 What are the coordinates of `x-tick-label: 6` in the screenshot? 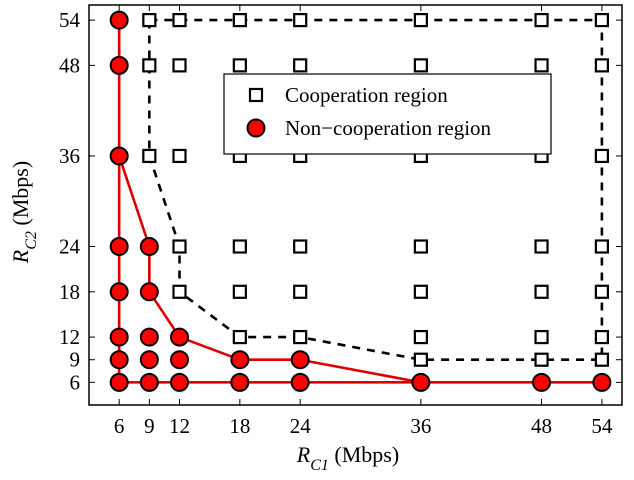 It's located at (119, 426).